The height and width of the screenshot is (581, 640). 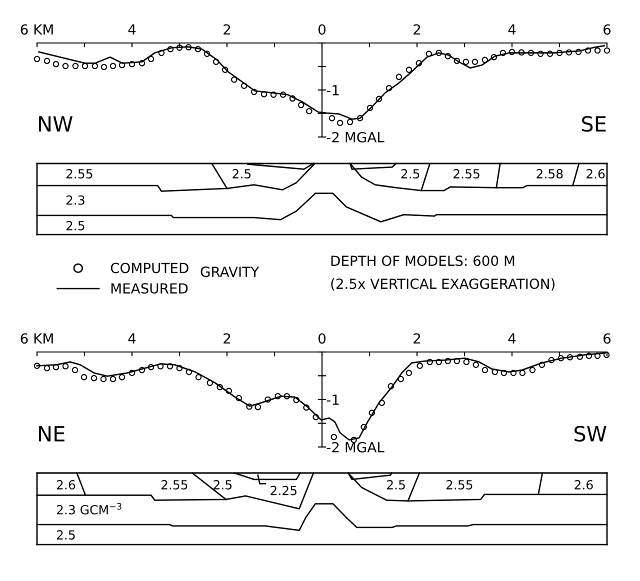 What do you see at coordinates (51, 434) in the screenshot?
I see `annotation: NE` at bounding box center [51, 434].